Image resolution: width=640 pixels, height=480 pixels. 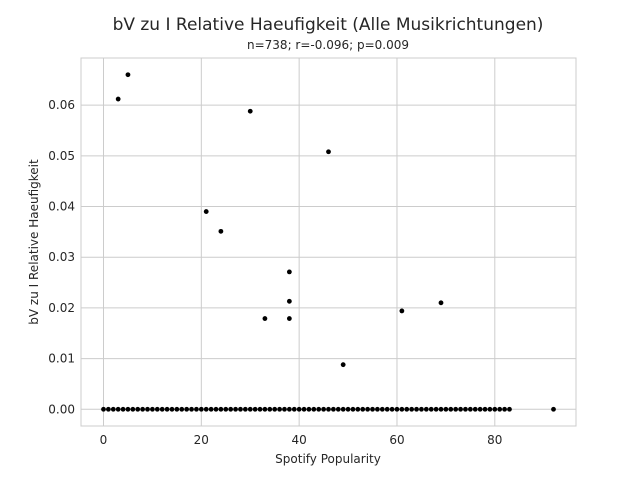 What do you see at coordinates (396, 440) in the screenshot?
I see `x-tick-label: 60` at bounding box center [396, 440].